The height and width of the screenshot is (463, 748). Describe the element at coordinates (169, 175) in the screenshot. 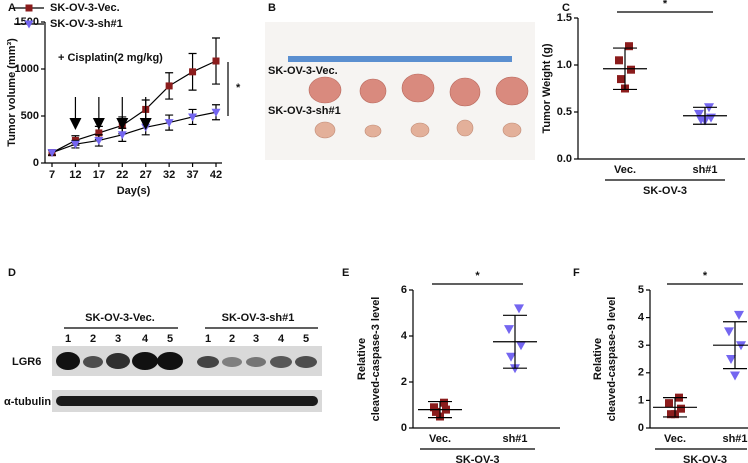

I see `x-tick-label: 32` at that location.